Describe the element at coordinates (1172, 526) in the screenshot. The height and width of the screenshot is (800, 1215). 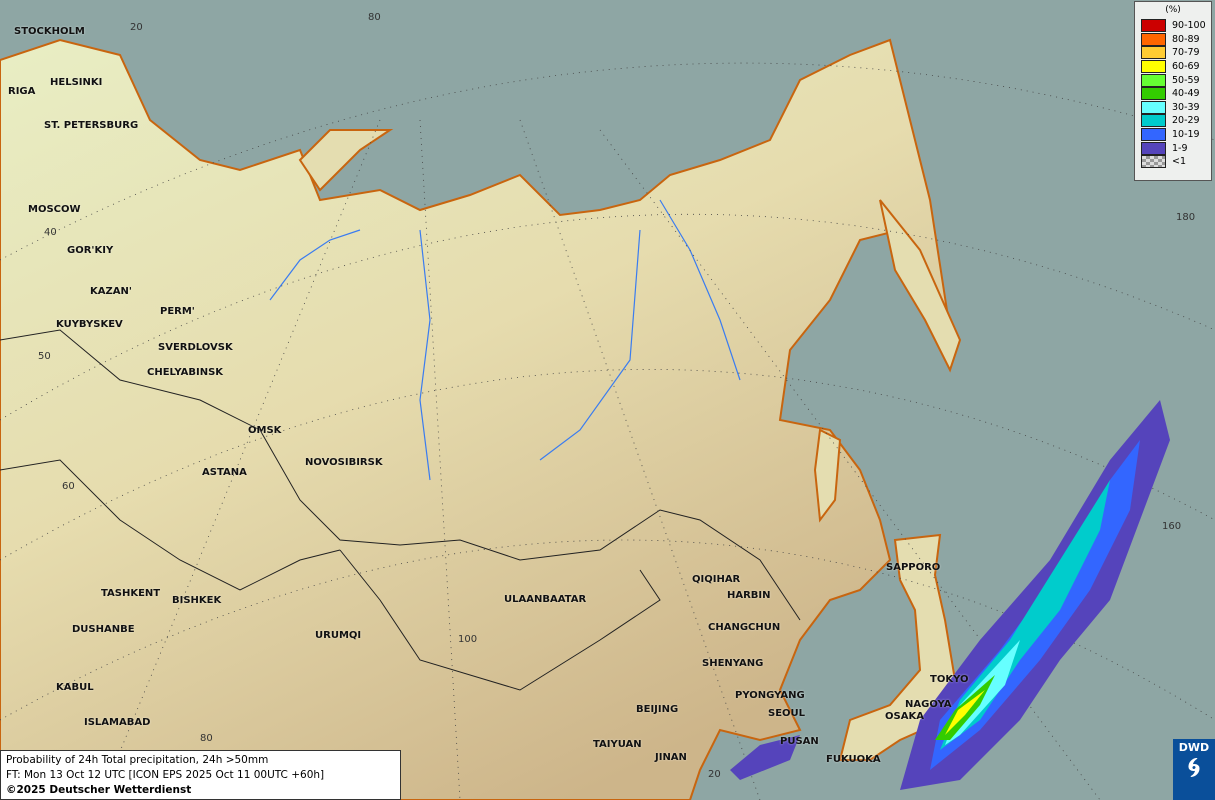
I see `grid-label: 160` at that location.